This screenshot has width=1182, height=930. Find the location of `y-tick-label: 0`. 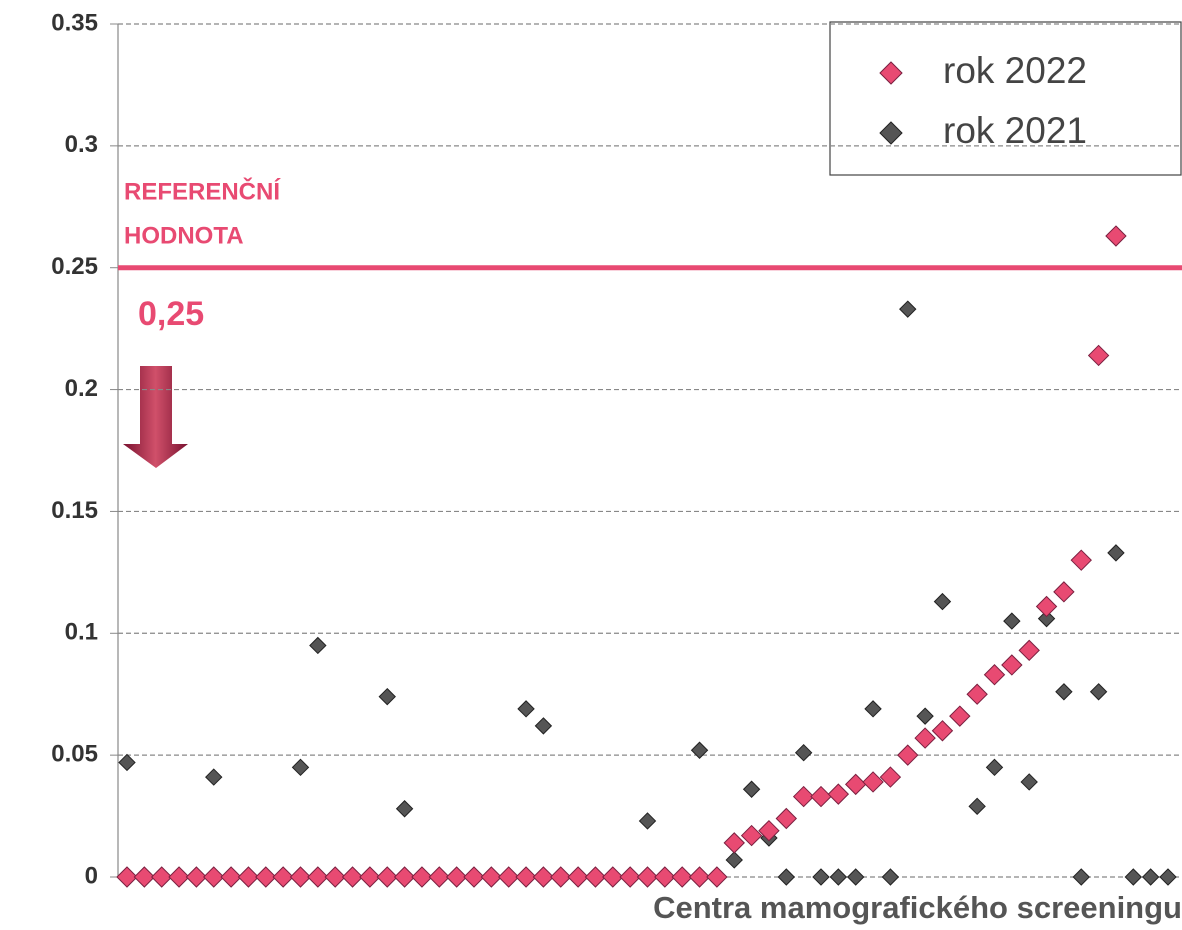

y-tick-label: 0 is located at coordinates (91, 875).